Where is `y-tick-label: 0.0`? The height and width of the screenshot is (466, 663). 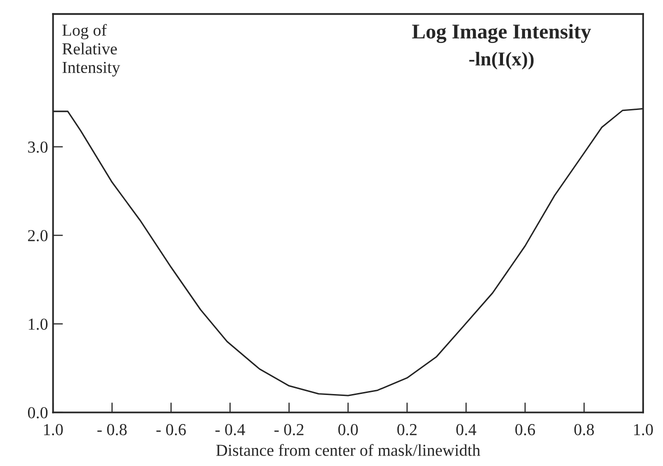 y-tick-label: 0.0 is located at coordinates (38, 412).